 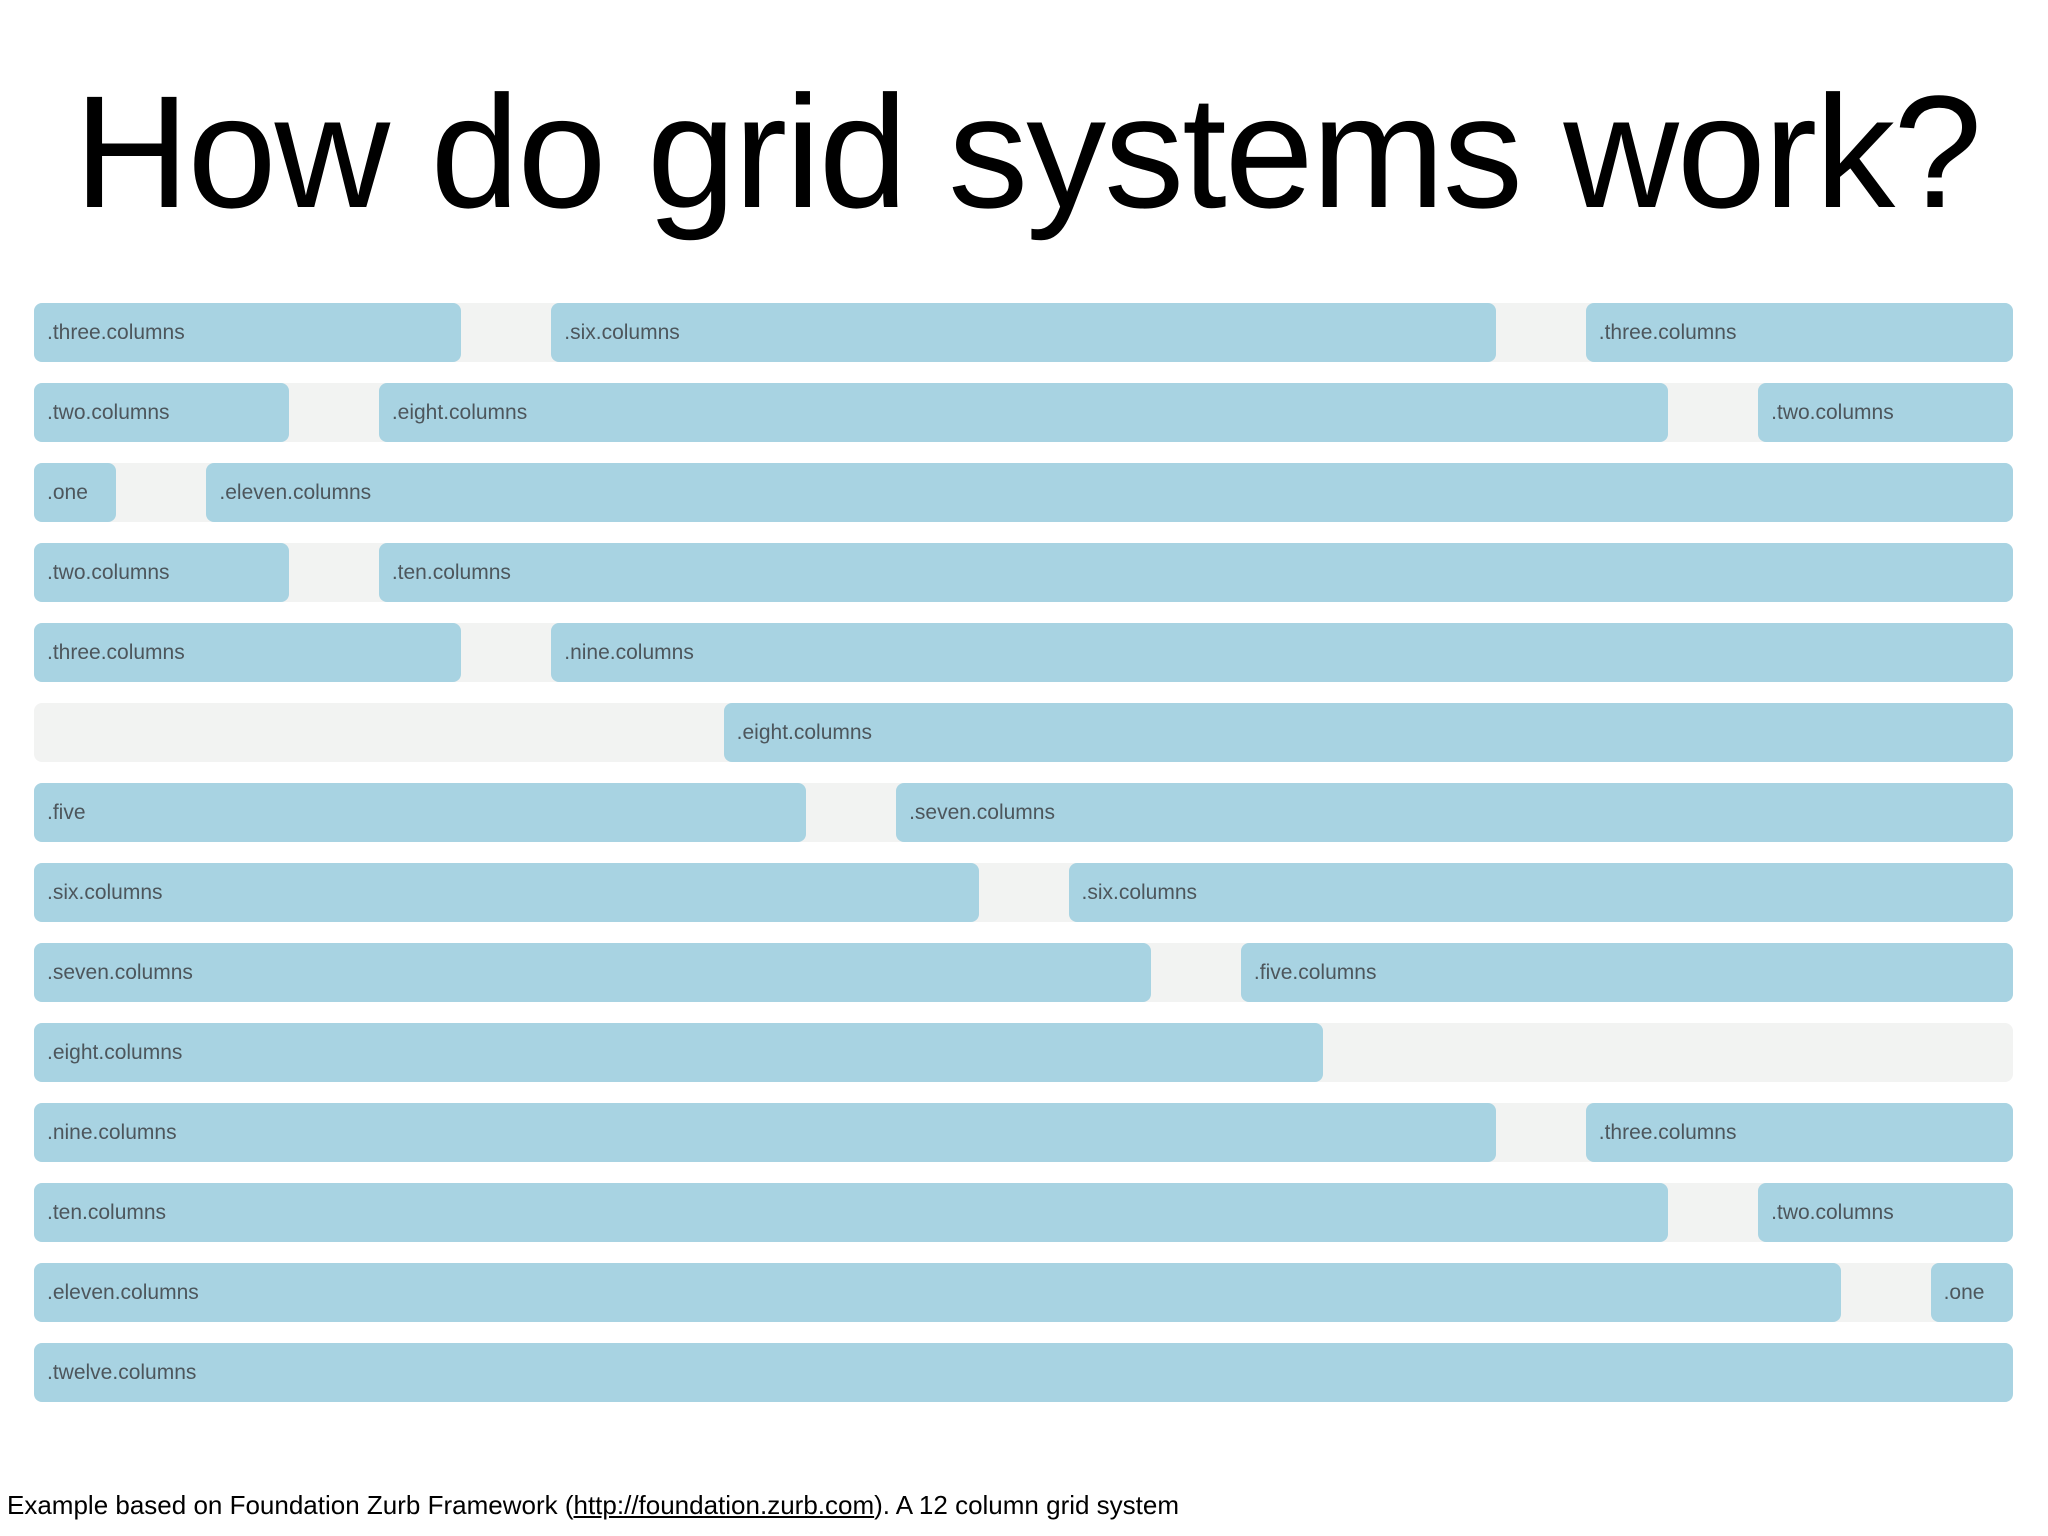 What do you see at coordinates (122, 1372) in the screenshot?
I see `column-label: .twelve.columns` at bounding box center [122, 1372].